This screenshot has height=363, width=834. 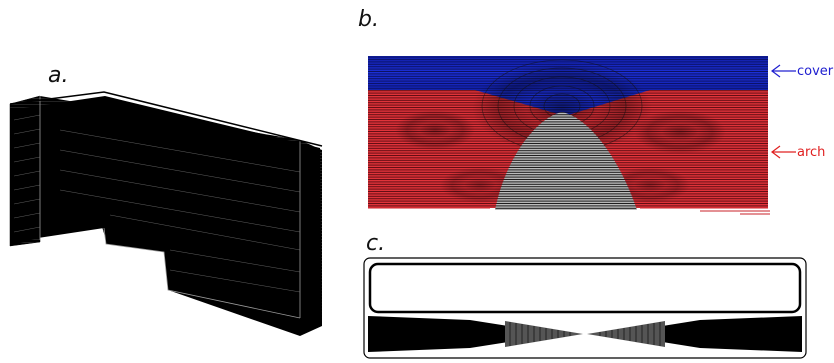 What do you see at coordinates (585, 308) in the screenshot?
I see `panel-c-section-view` at bounding box center [585, 308].